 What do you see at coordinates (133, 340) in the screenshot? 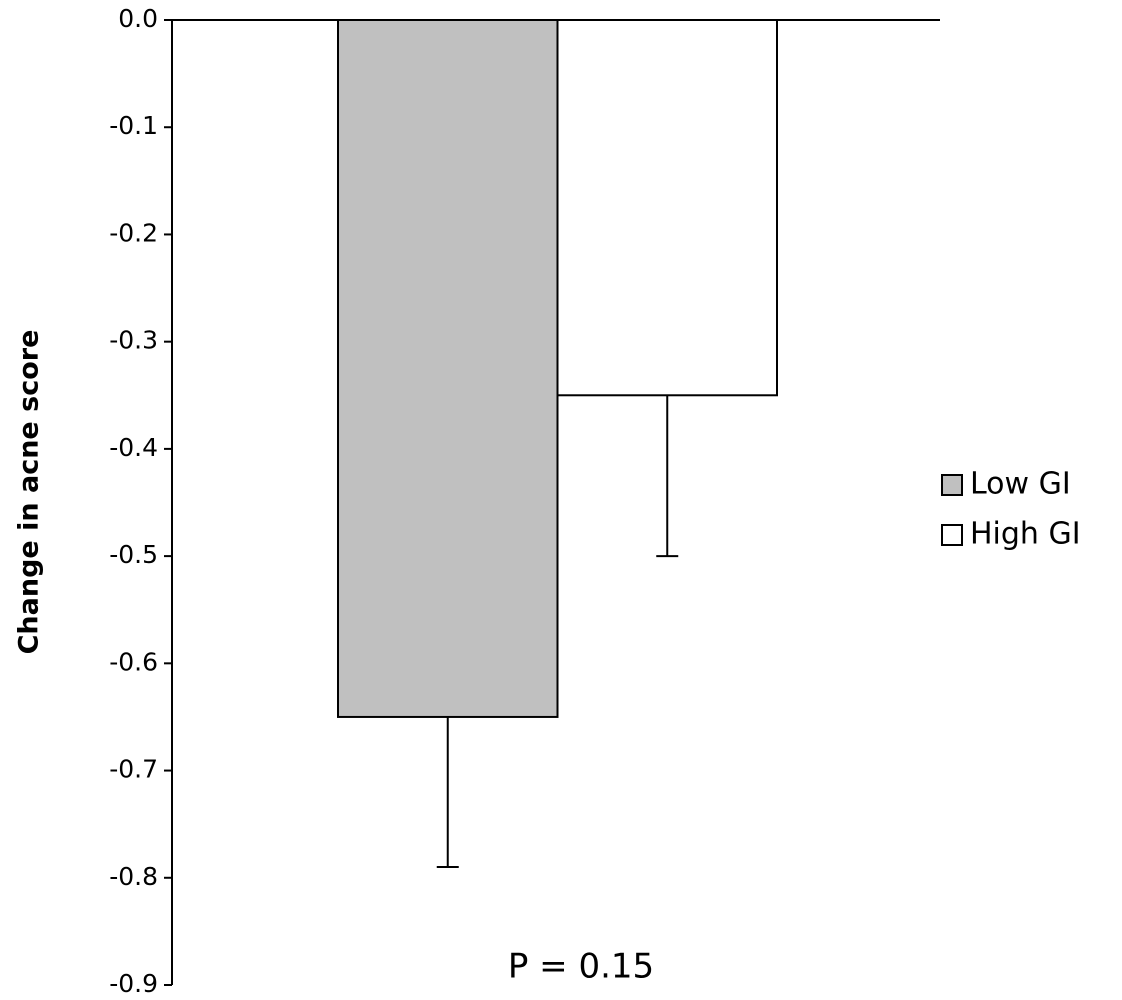
I see `y-tick-label: -0.3` at bounding box center [133, 340].